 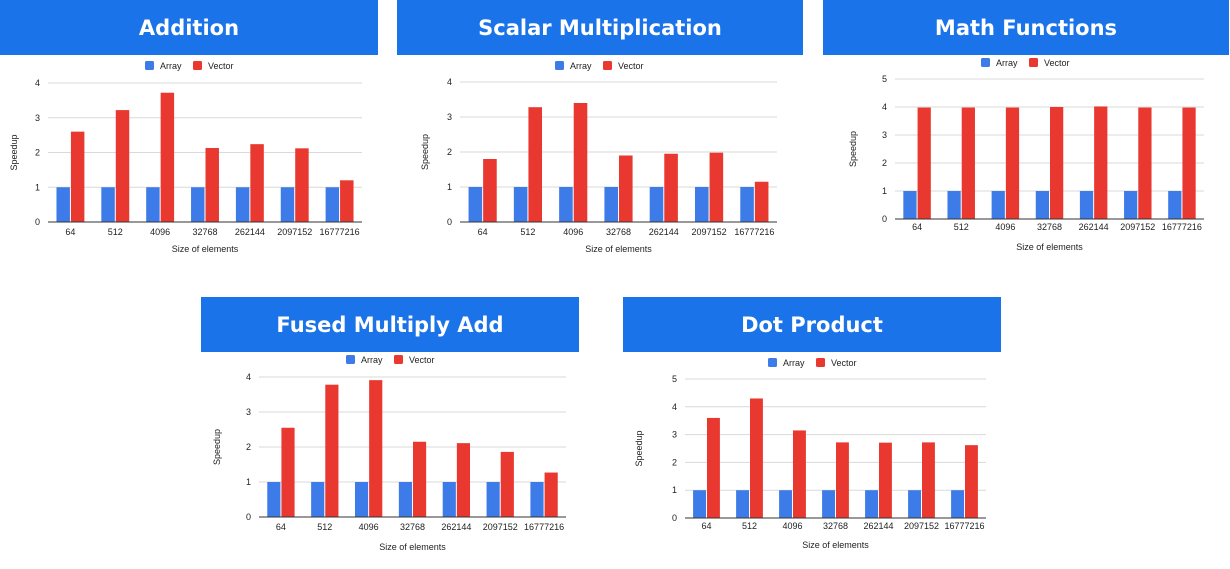 I want to click on chart-title-banner: Dot Product, so click(x=812, y=324).